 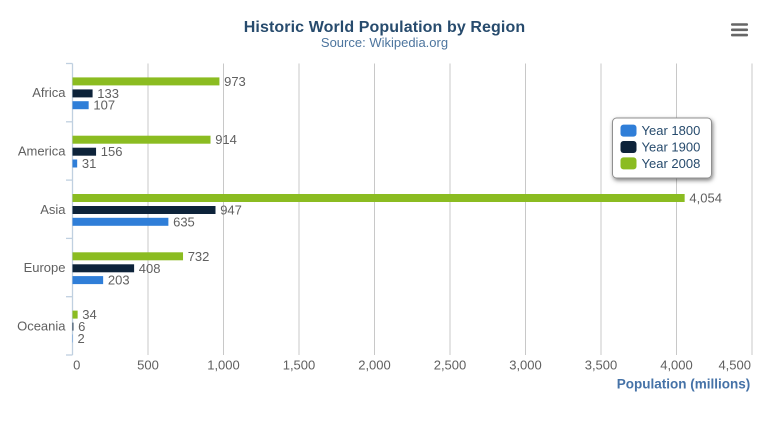 I want to click on svg-text: Population (millions), so click(x=684, y=384).